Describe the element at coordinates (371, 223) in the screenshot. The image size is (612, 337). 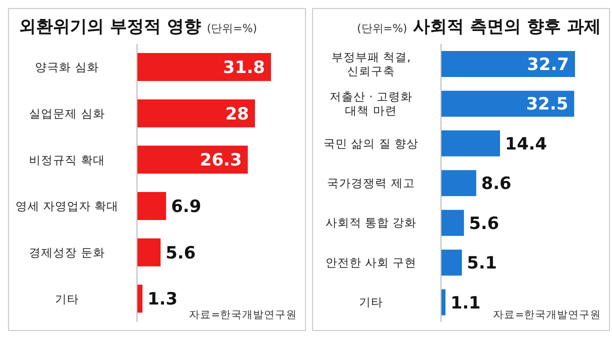
I see `y-tick-label: 사회적 통합 강화` at that location.